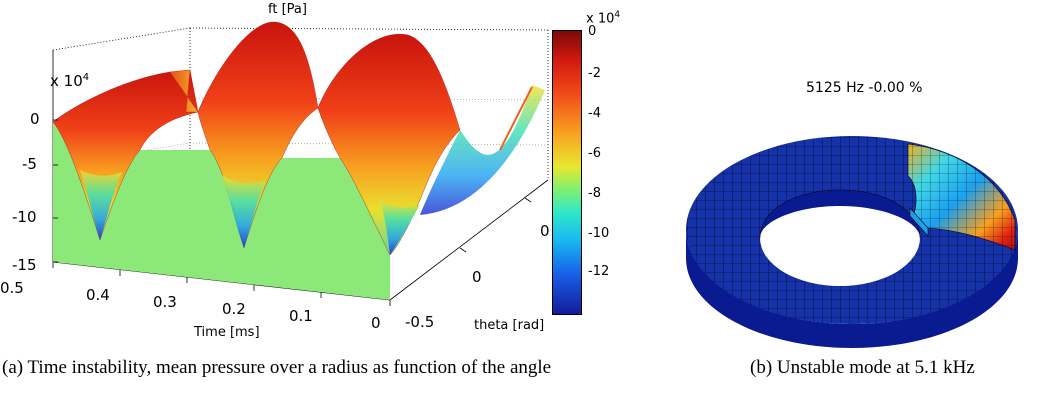 This screenshot has height=412, width=1044. Describe the element at coordinates (165, 302) in the screenshot. I see `time-tick-2: 0.3` at that location.